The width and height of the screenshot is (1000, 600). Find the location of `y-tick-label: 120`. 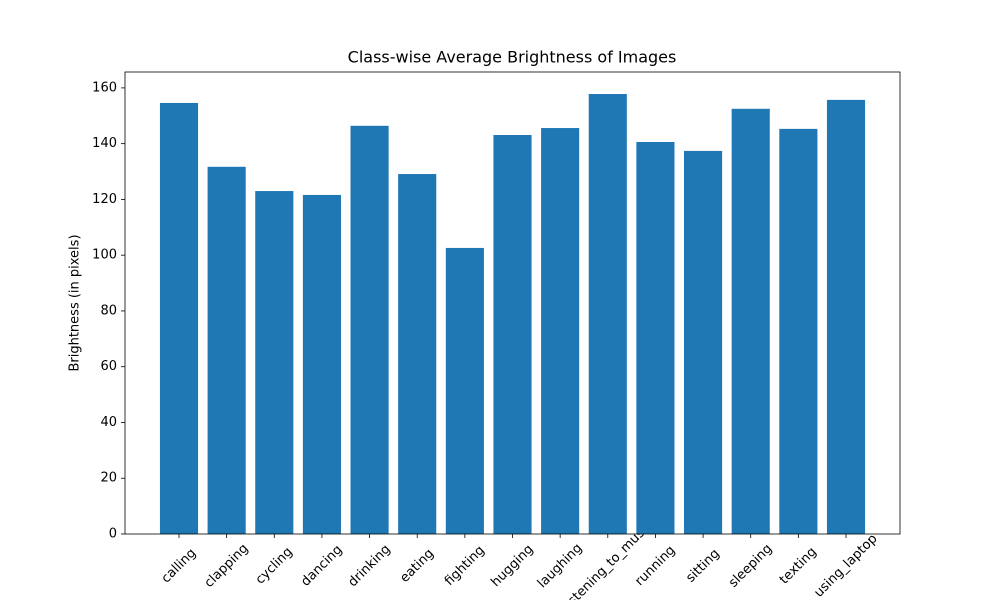

y-tick-label: 120 is located at coordinates (104, 199).